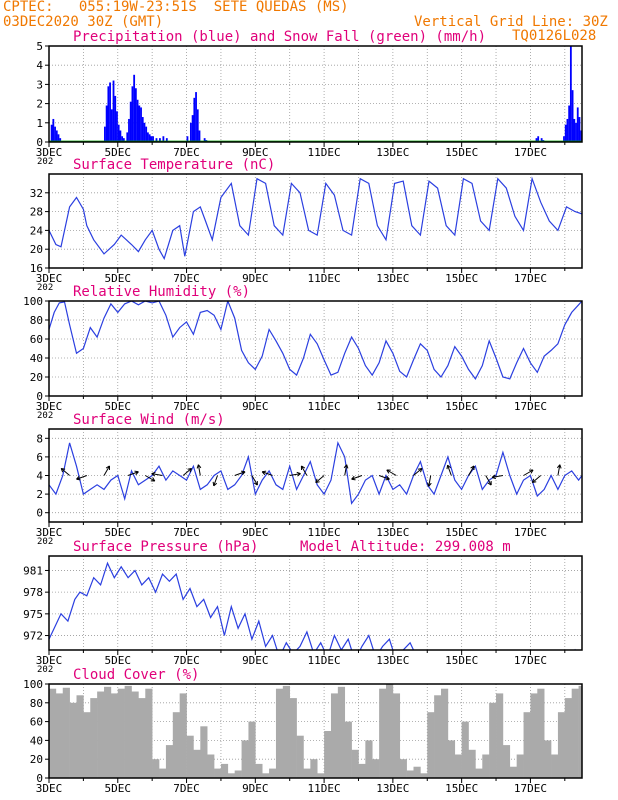 The width and height of the screenshot is (618, 800). What do you see at coordinates (461, 278) in the screenshot?
I see `x-tick-label: 15DEC` at bounding box center [461, 278].